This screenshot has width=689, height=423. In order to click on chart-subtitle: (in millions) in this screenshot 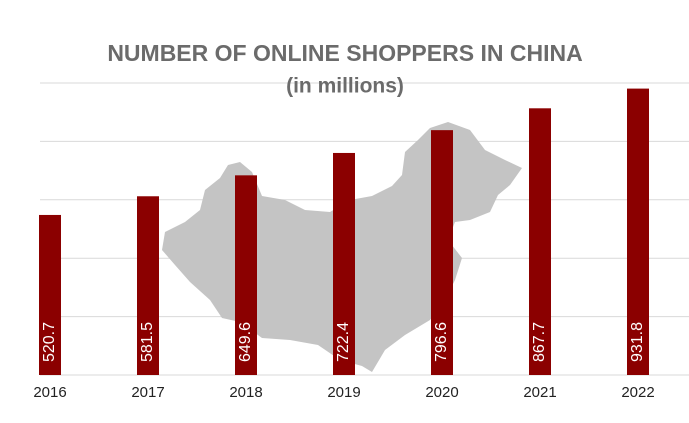, I will do `click(345, 86)`.